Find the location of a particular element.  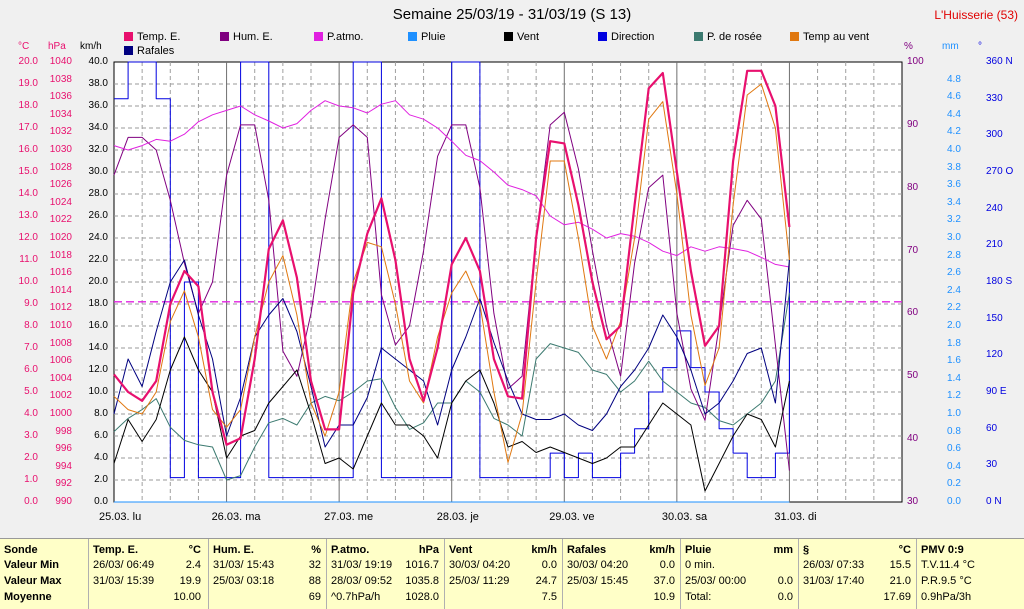

tick-dir: 270 O is located at coordinates (1000, 171).